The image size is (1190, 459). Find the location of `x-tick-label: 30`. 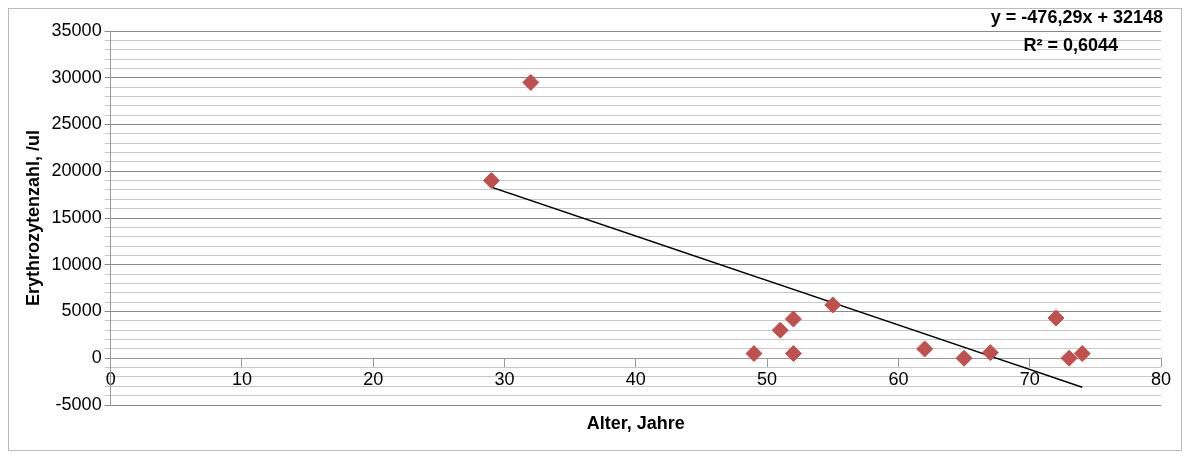

x-tick-label: 30 is located at coordinates (504, 379).